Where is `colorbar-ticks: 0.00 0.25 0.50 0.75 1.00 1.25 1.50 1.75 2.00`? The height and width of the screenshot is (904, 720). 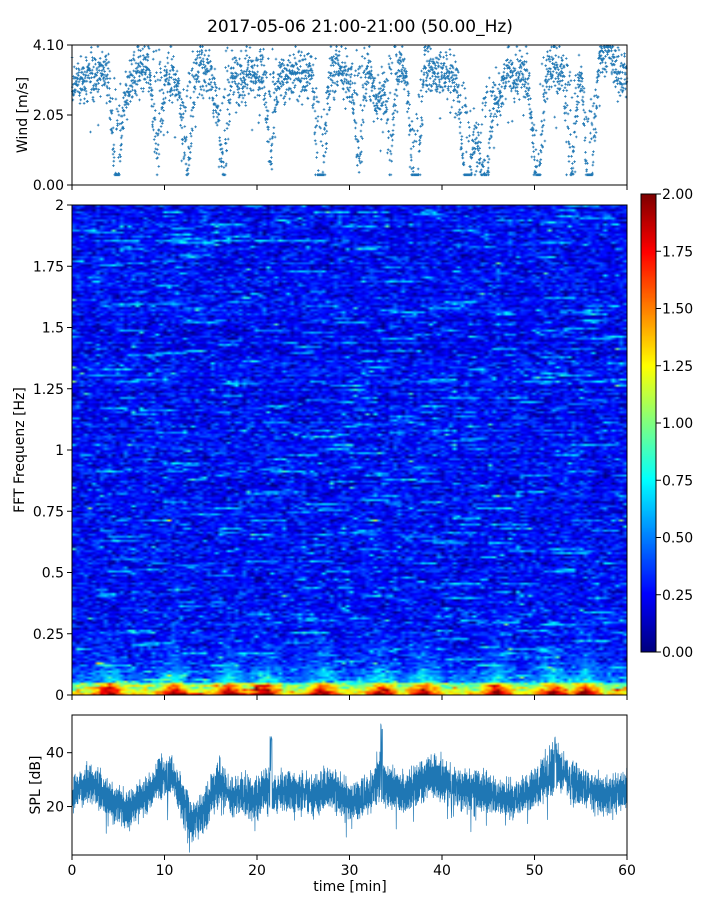
colorbar-ticks: 0.00 0.25 0.50 0.75 1.00 1.25 1.50 1.75 2.00 is located at coordinates (674, 424).